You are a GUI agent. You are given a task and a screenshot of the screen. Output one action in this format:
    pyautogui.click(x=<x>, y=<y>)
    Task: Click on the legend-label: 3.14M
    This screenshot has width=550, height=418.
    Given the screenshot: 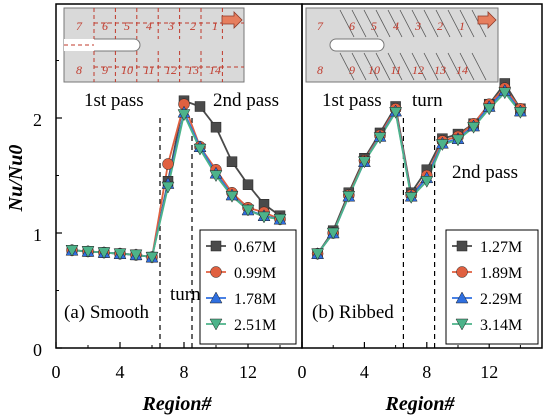 What is the action you would take?
    pyautogui.click(x=501, y=325)
    